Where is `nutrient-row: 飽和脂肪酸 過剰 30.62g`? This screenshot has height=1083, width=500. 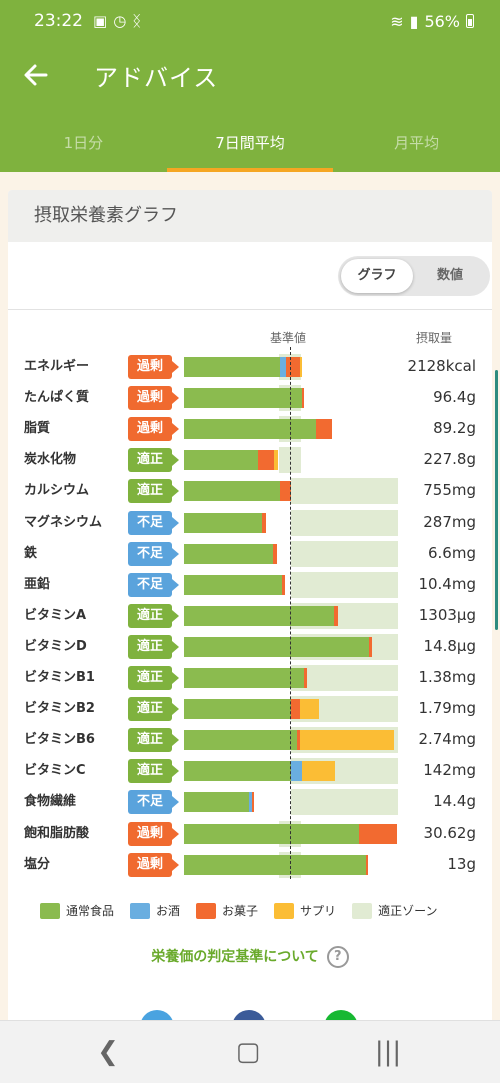 nutrient-row: 飽和脂肪酸 過剰 30.62g is located at coordinates (250, 833).